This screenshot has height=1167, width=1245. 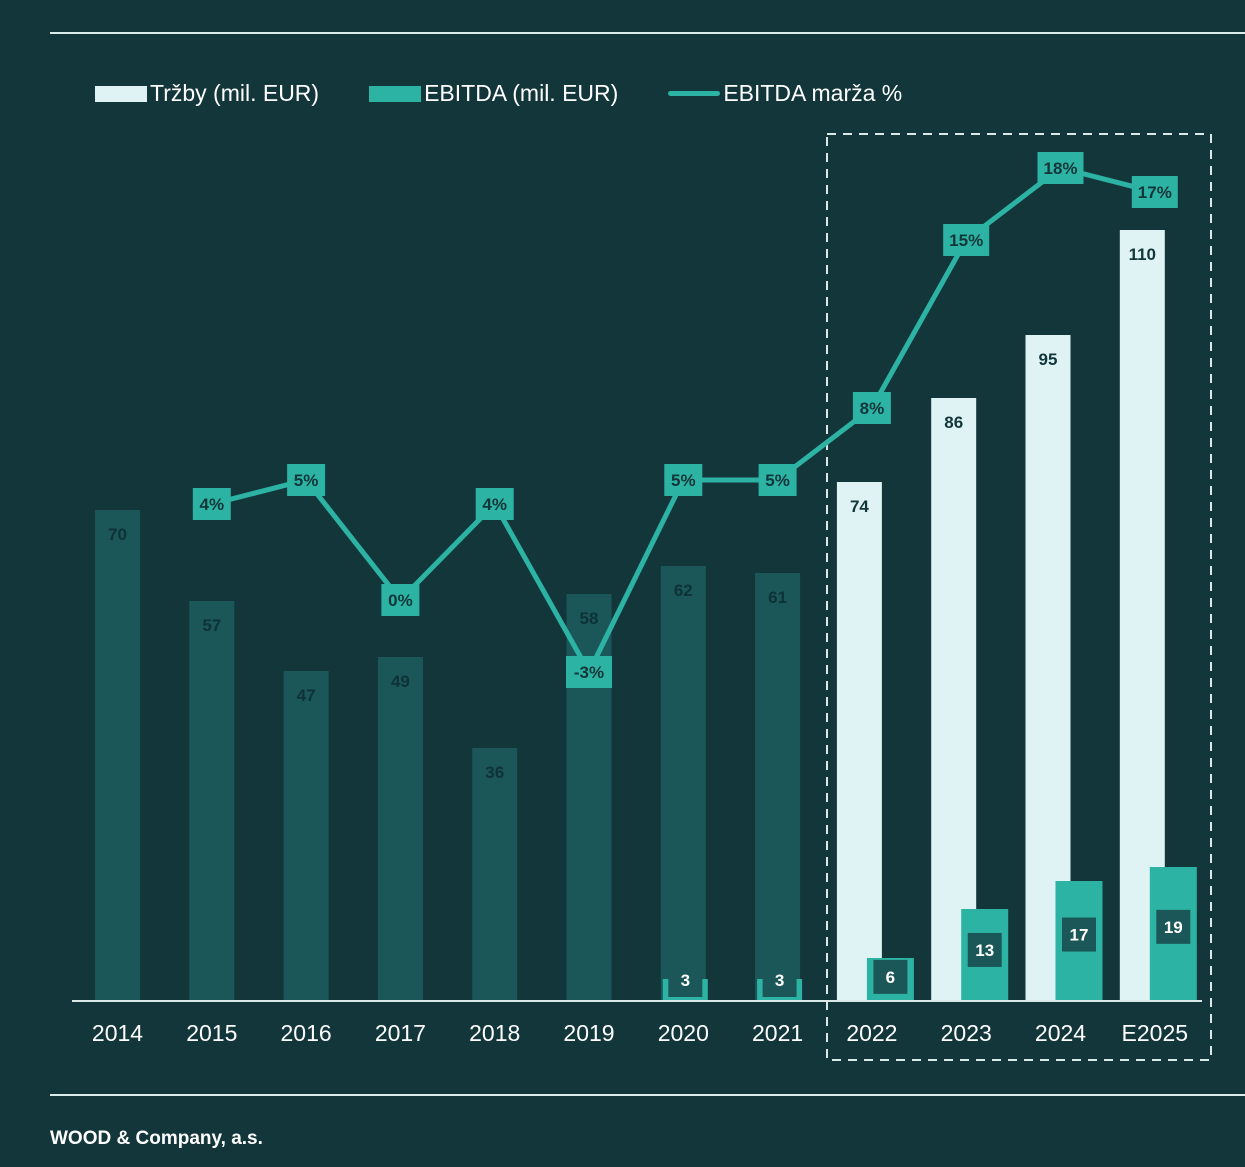 I want to click on footer-company: WOOD & Company, a.s., so click(x=156, y=1138).